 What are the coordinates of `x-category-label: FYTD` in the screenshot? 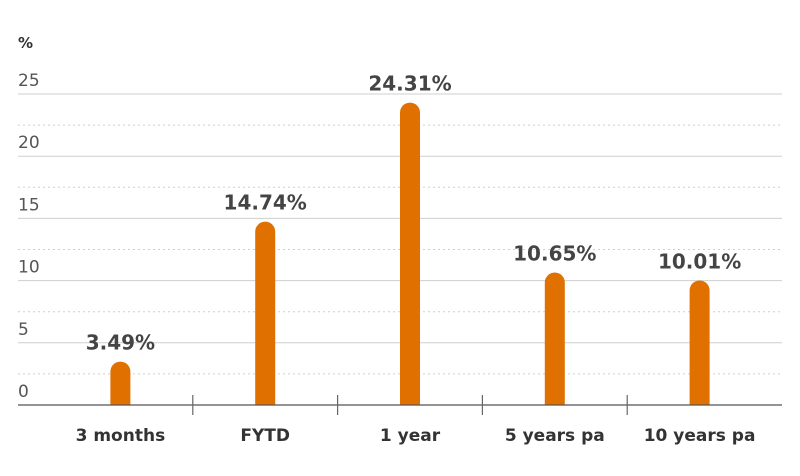 It's located at (265, 436).